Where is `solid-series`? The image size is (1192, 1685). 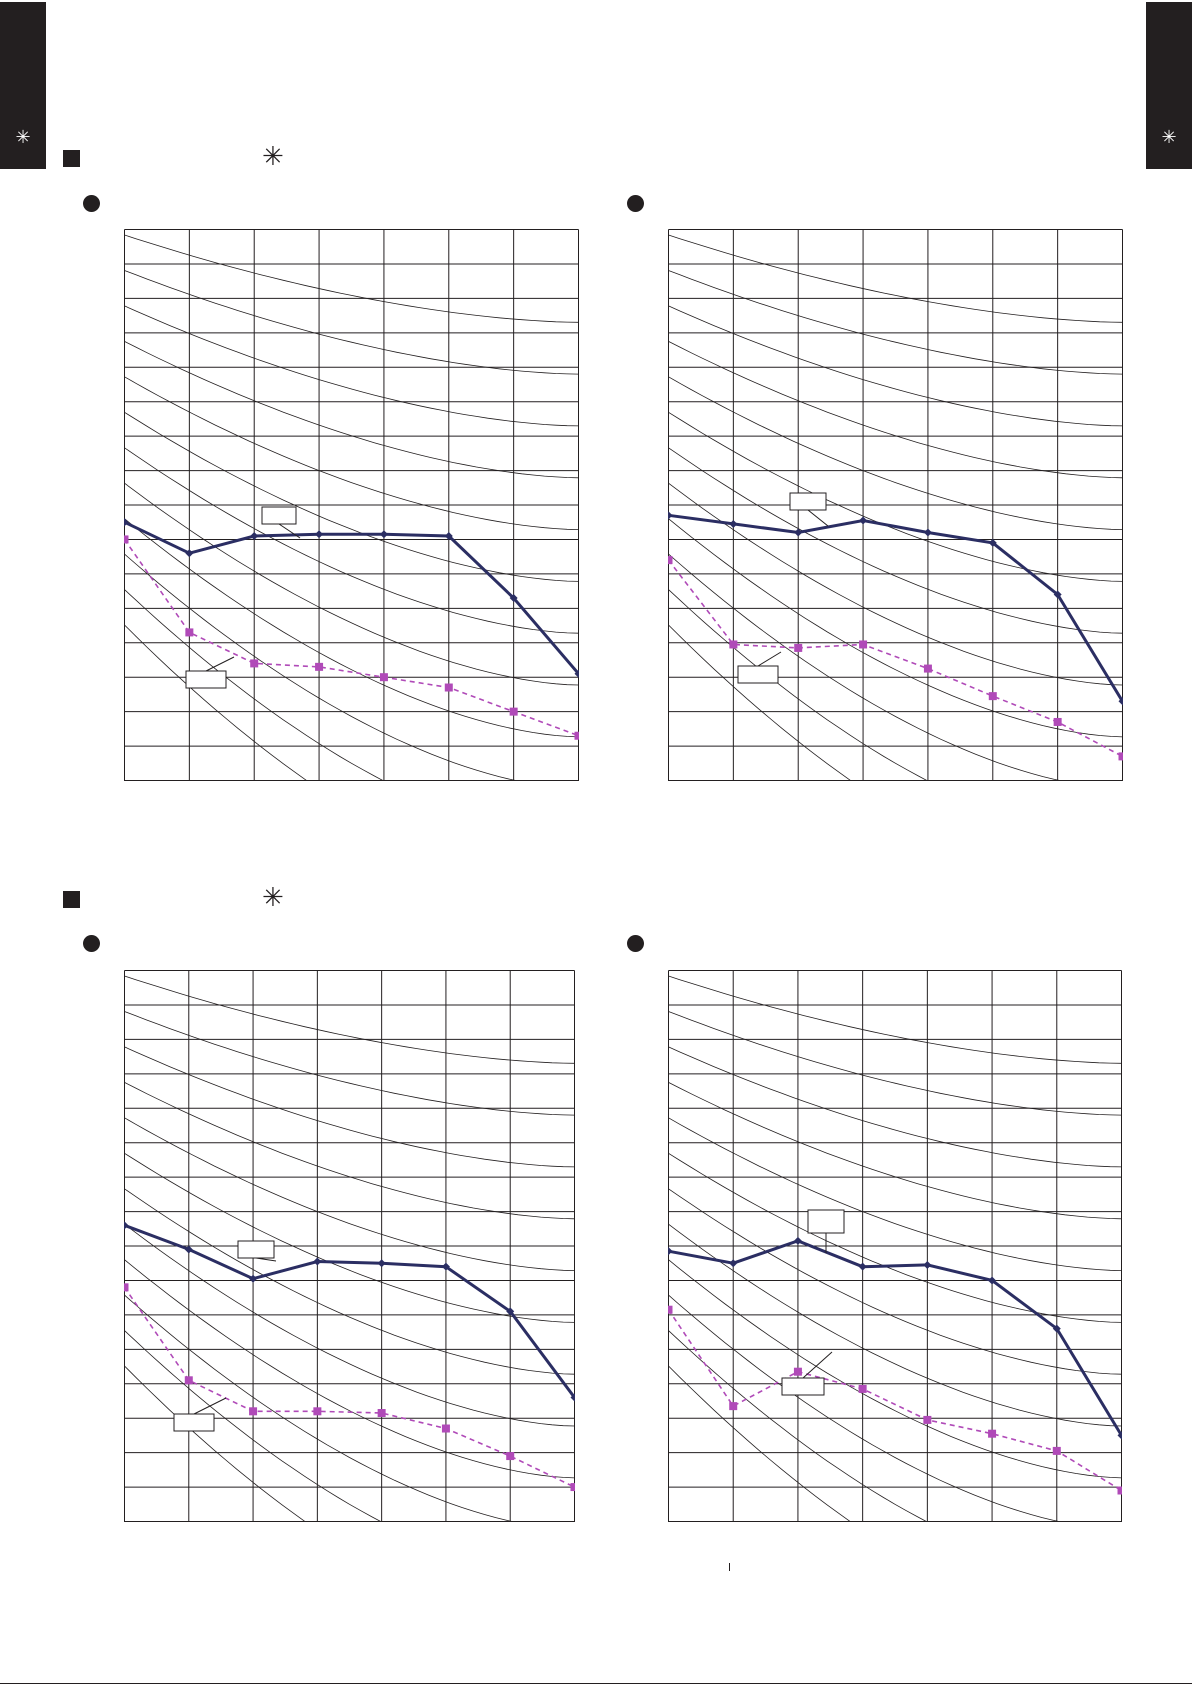 solid-series is located at coordinates (351, 598).